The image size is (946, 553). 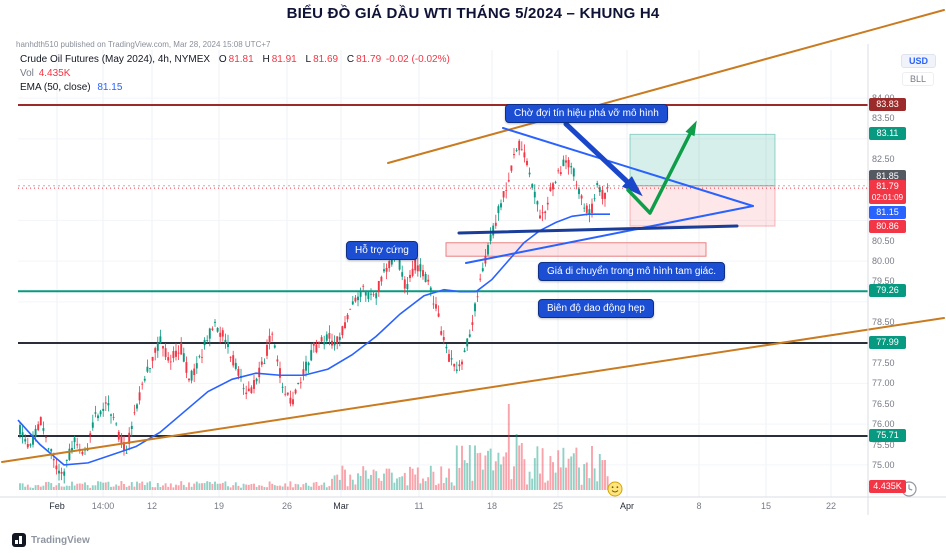 What do you see at coordinates (314, 447) in the screenshot?
I see `volume-bars` at bounding box center [314, 447].